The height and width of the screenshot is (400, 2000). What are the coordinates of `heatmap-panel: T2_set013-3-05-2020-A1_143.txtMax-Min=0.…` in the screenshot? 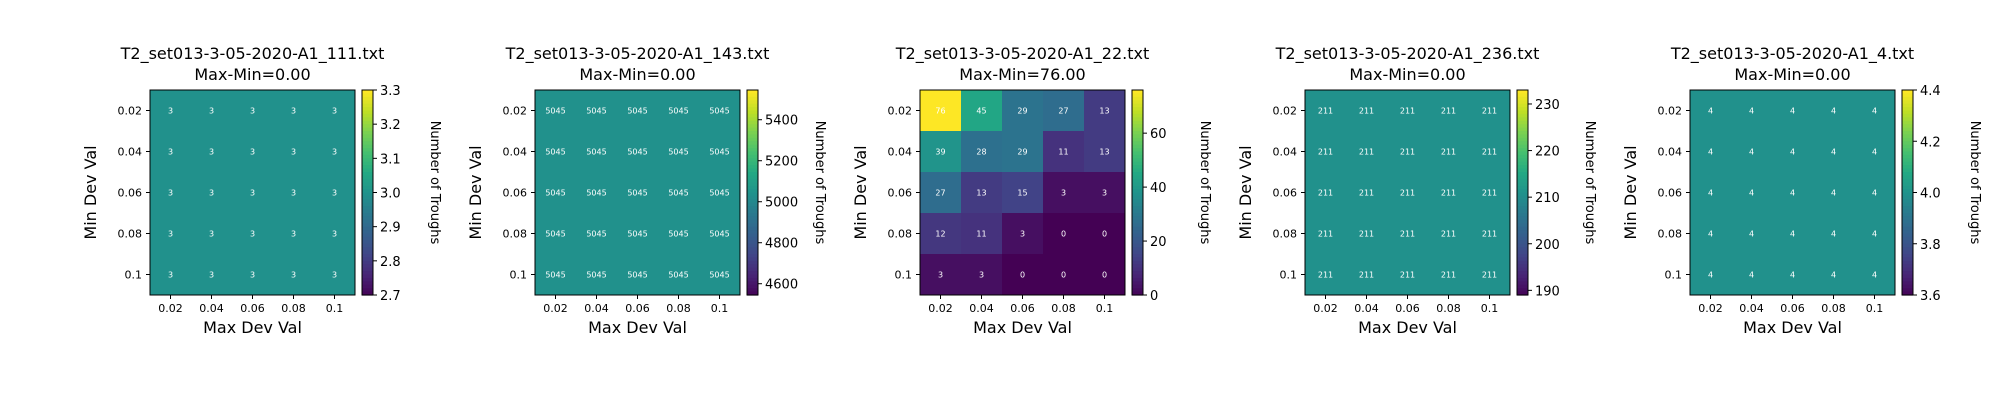 It's located at (646, 190).